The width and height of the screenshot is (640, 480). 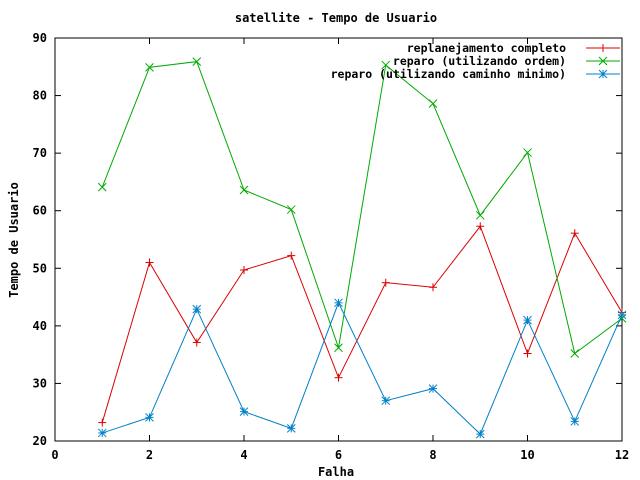 I want to click on x-tick-label: 10, so click(x=527, y=455).